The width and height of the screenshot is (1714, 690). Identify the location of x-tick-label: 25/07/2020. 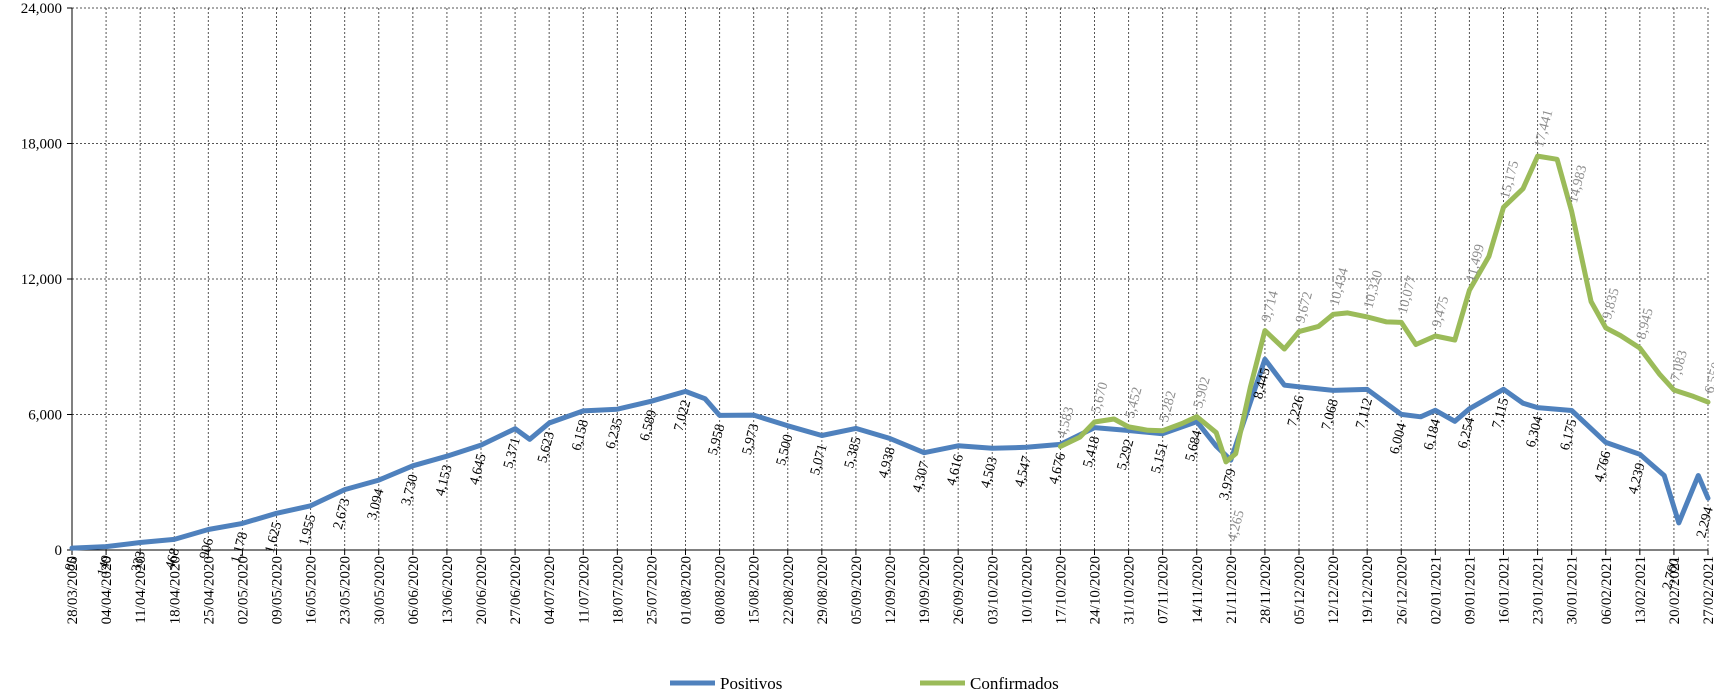
(652, 590).